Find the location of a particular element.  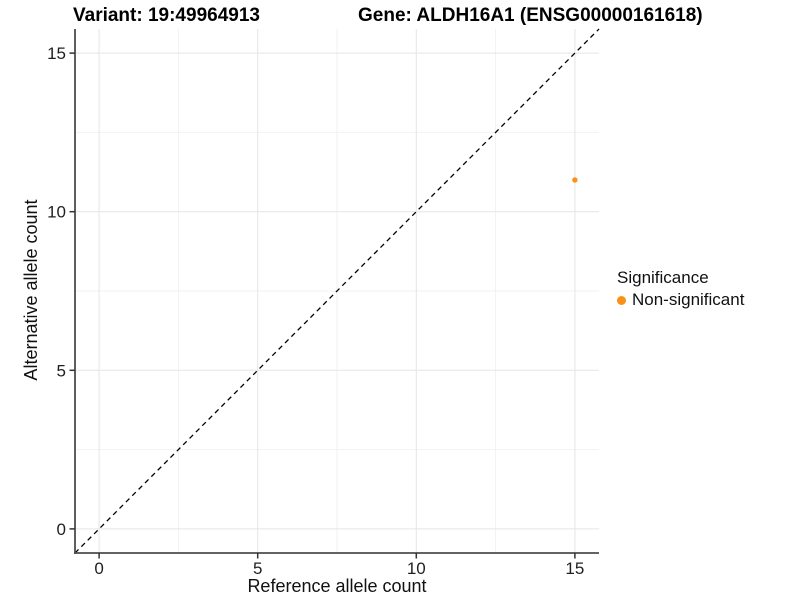

variant-title: Variant: 19:49964913 is located at coordinates (166, 15).